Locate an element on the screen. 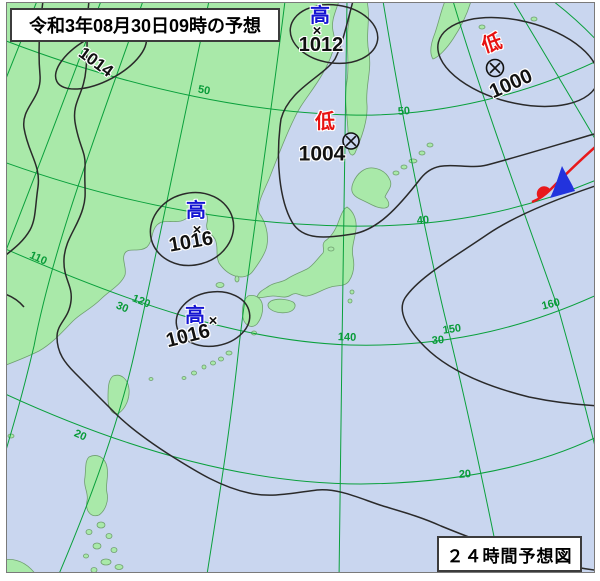 Image resolution: width=600 pixels, height=581 pixels. forecast-title-box: 令和3年08月30日09時の予想 is located at coordinates (145, 25).